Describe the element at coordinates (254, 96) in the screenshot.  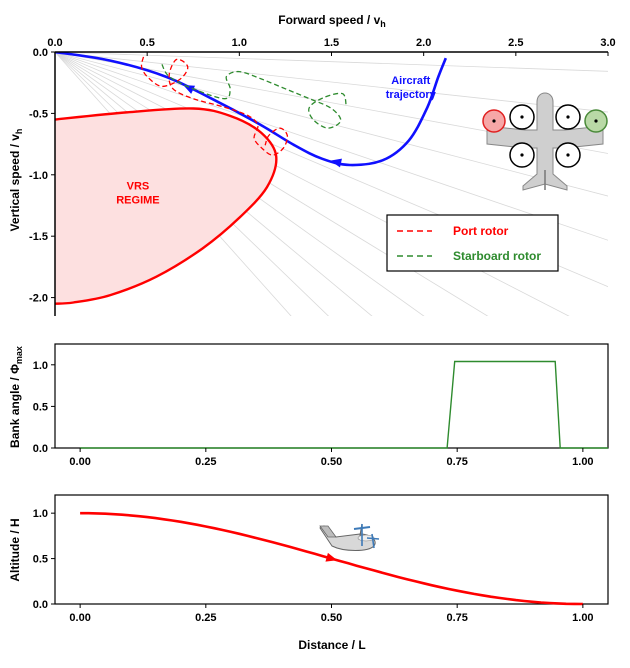
I see `starboard-rotor-line` at that location.